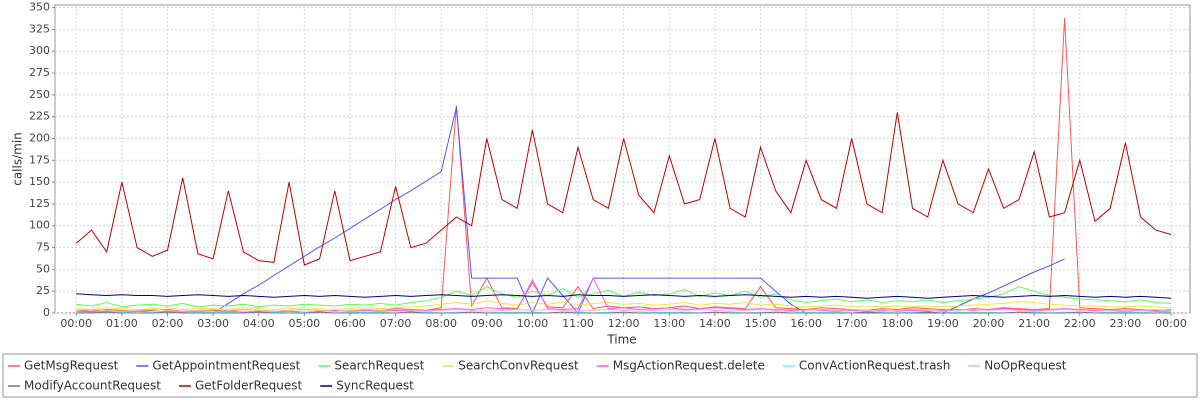 The width and height of the screenshot is (1200, 400). Describe the element at coordinates (441, 323) in the screenshot. I see `x-tick-label: 08:00` at that location.